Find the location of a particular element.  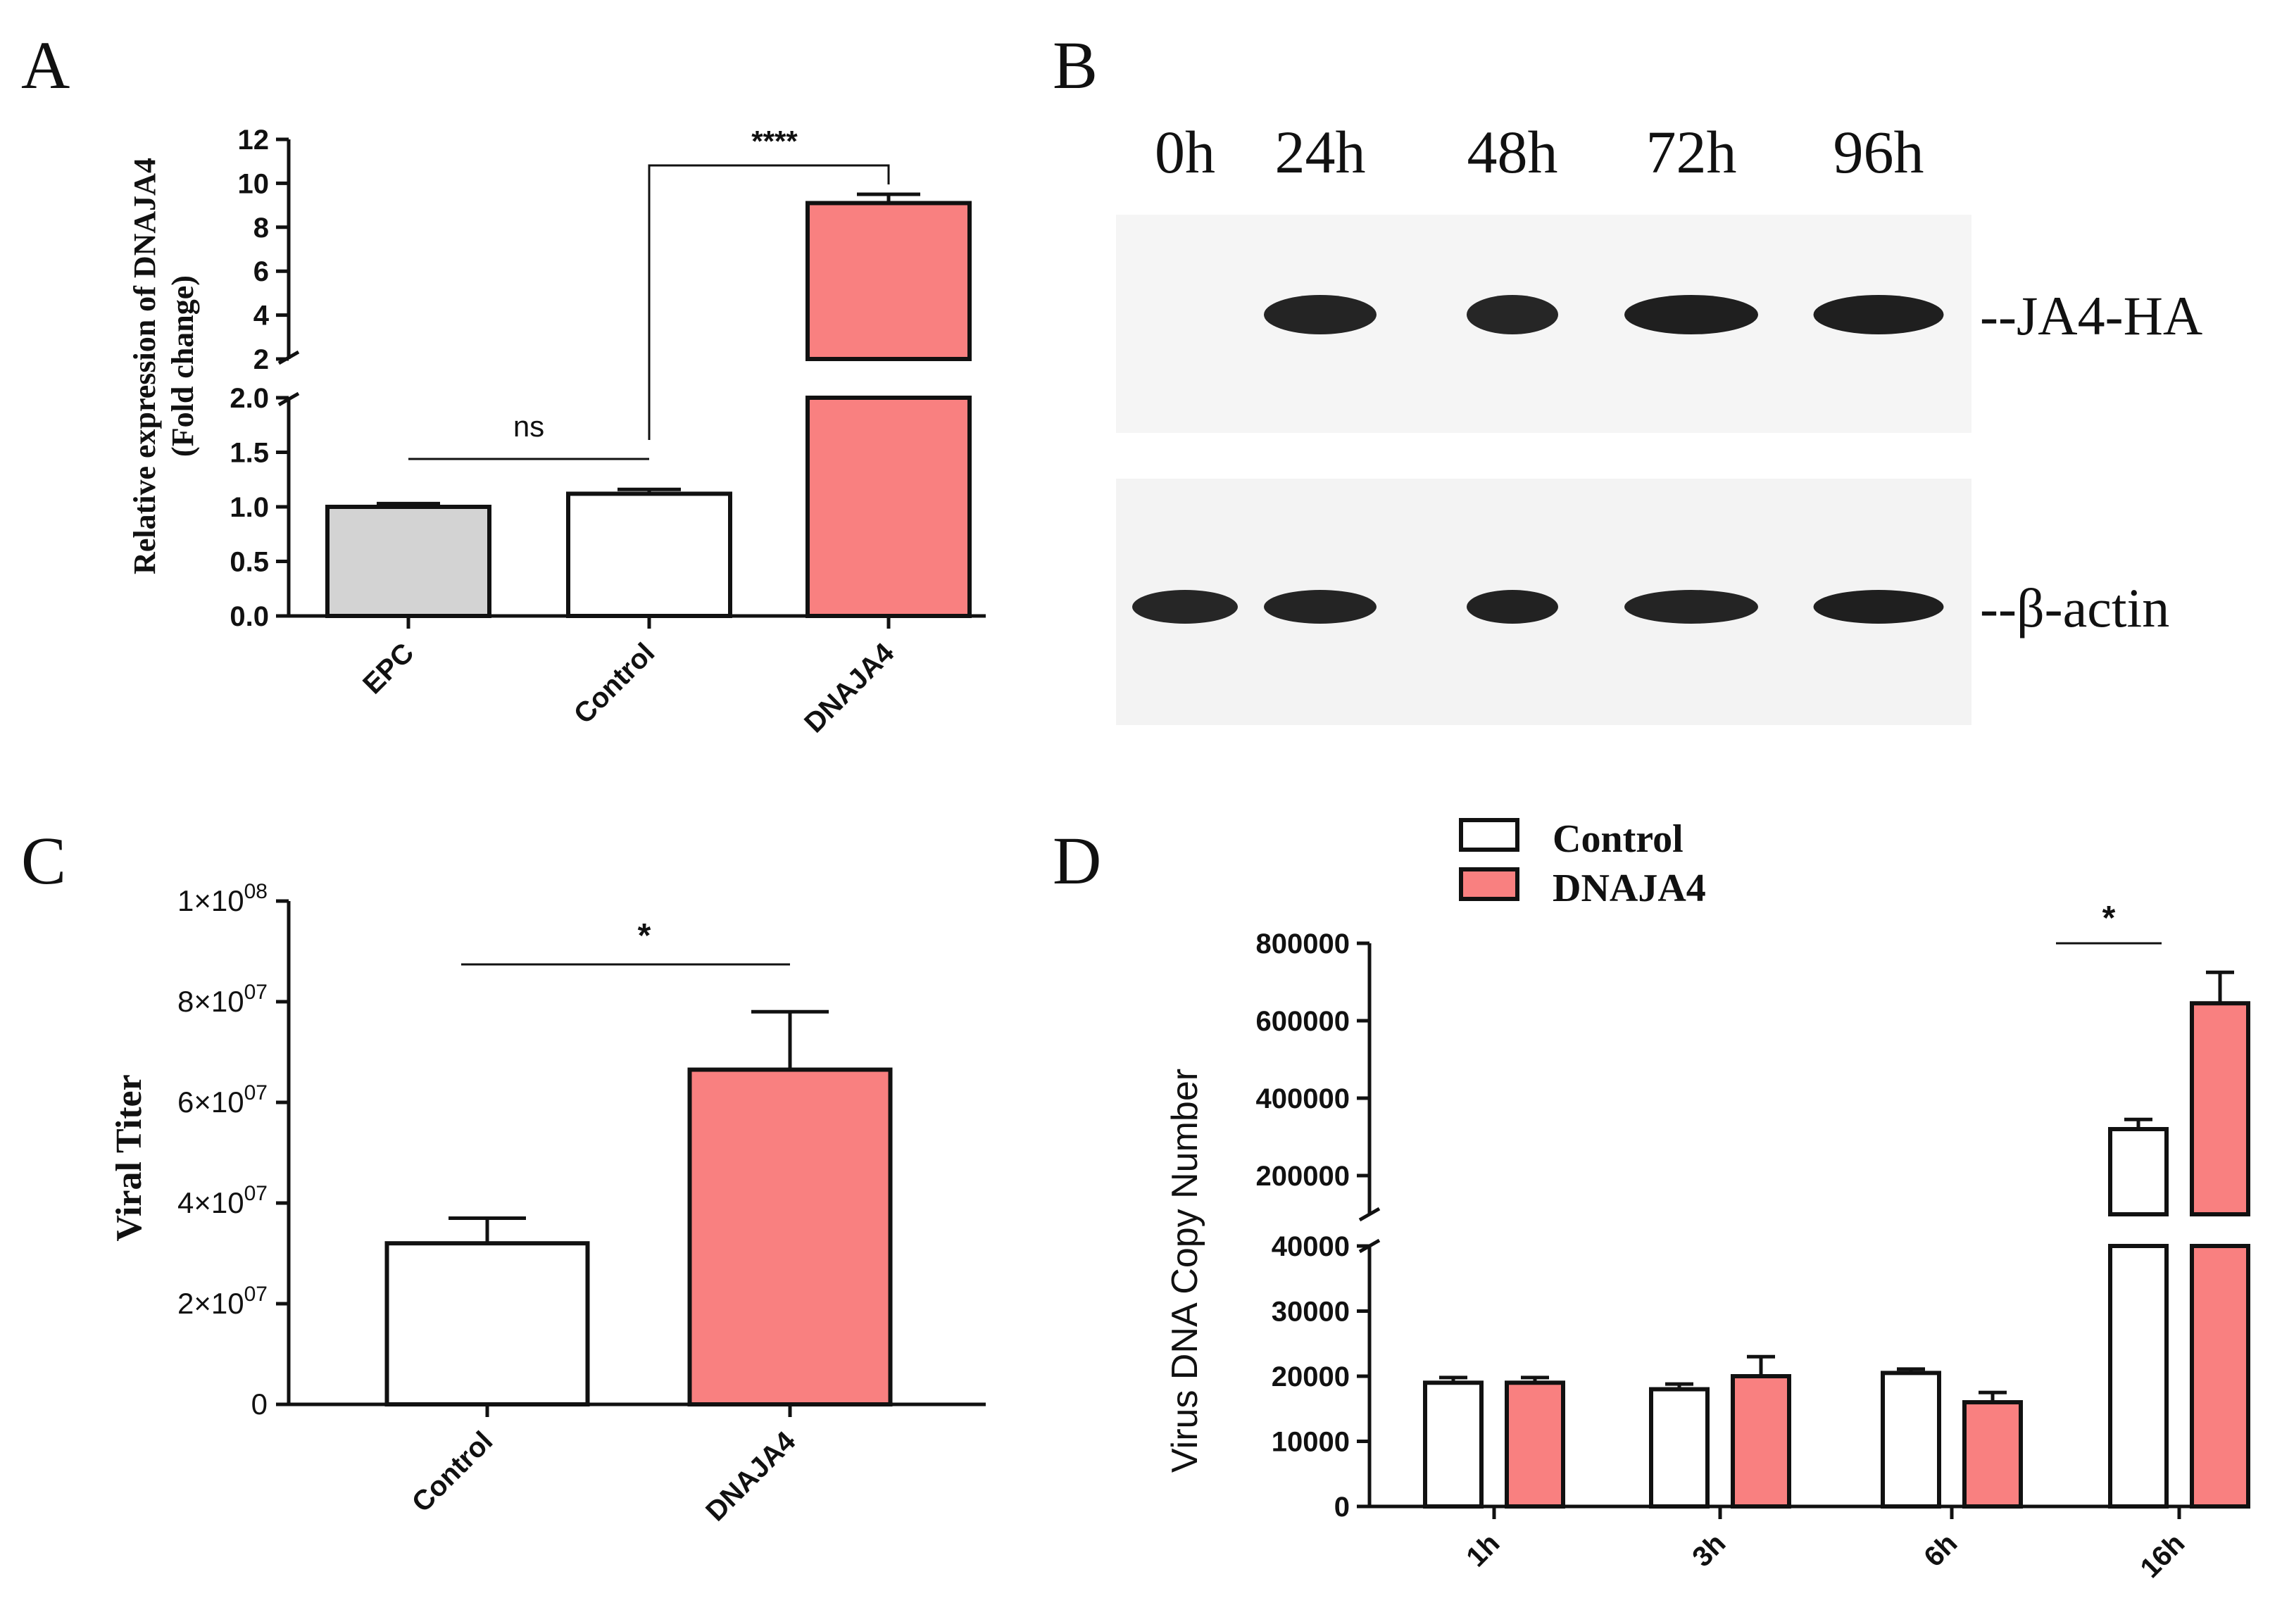

panel-a-significance-label: **** is located at coordinates (774, 141).